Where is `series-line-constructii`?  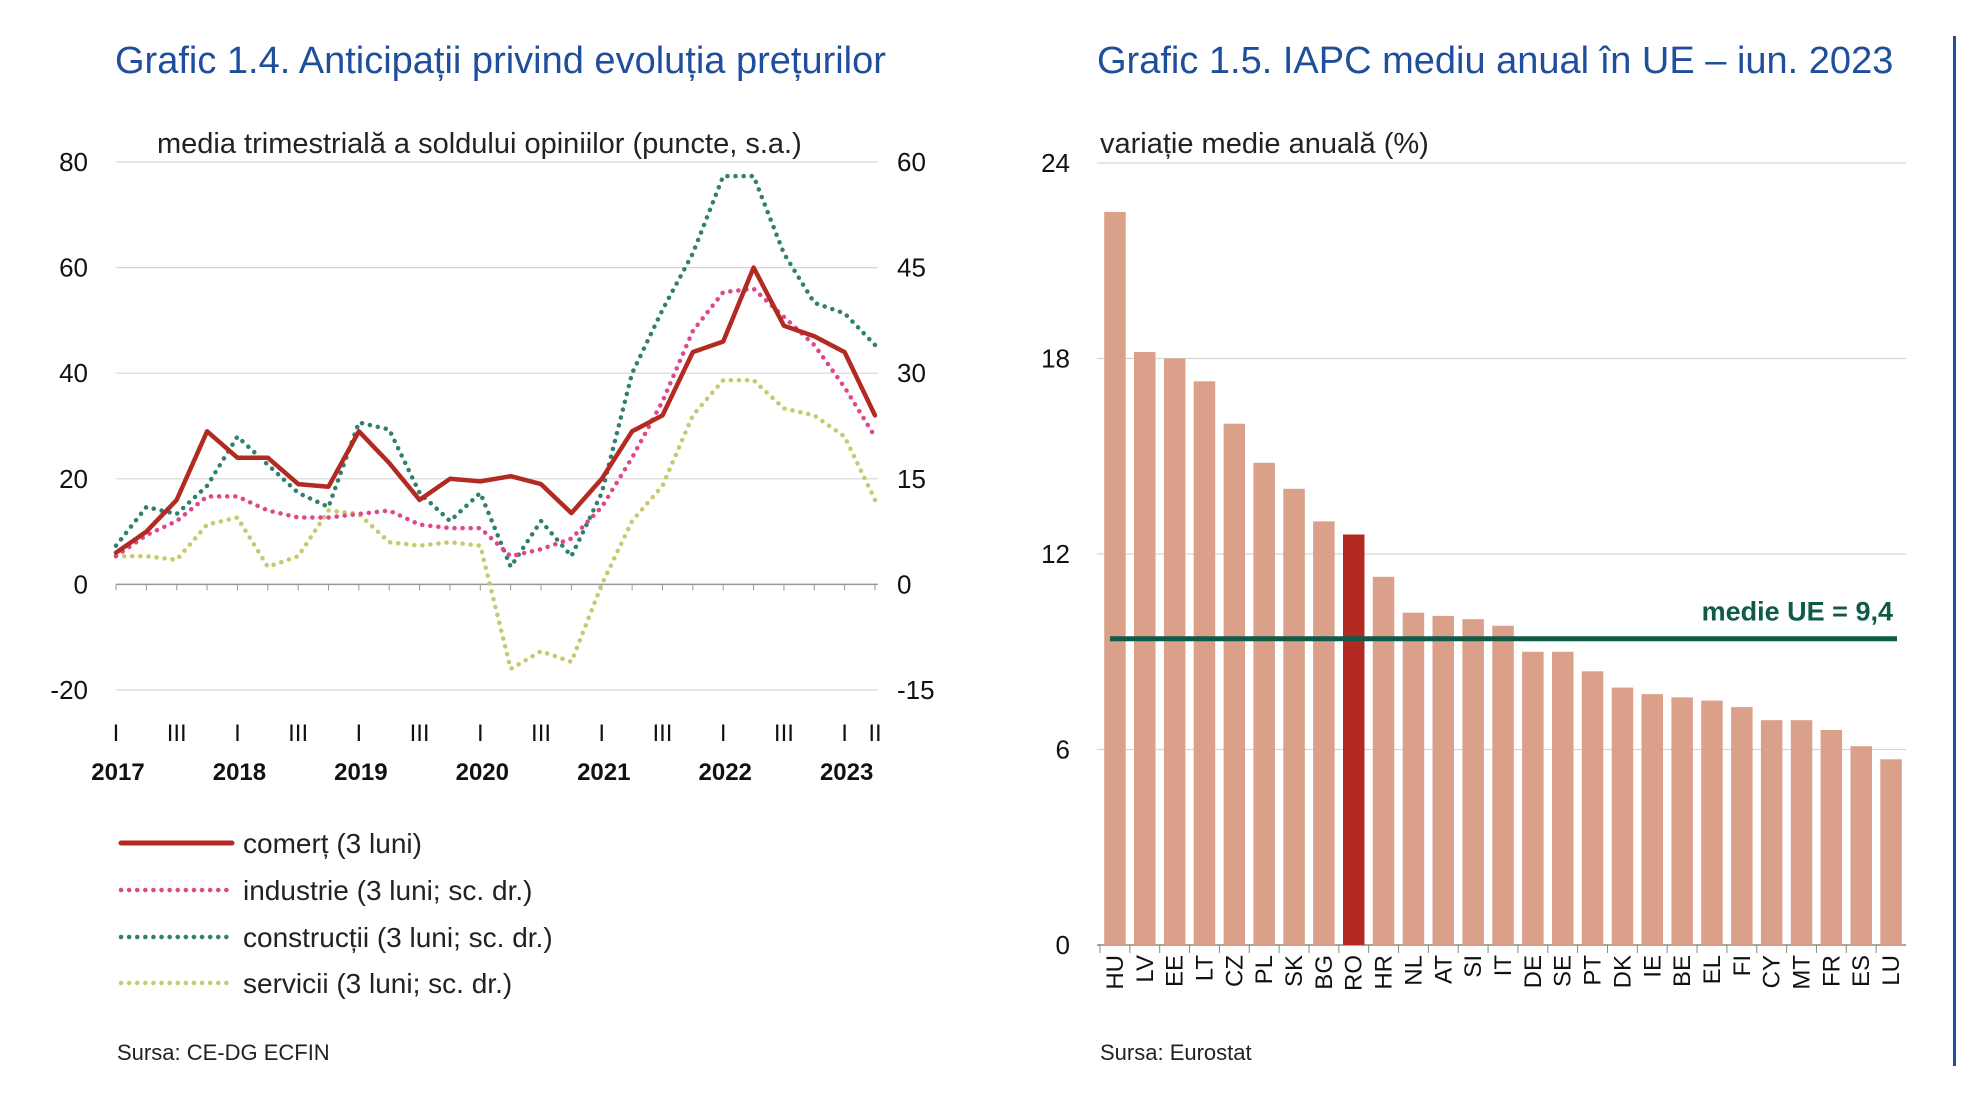 series-line-constructii is located at coordinates (495, 371).